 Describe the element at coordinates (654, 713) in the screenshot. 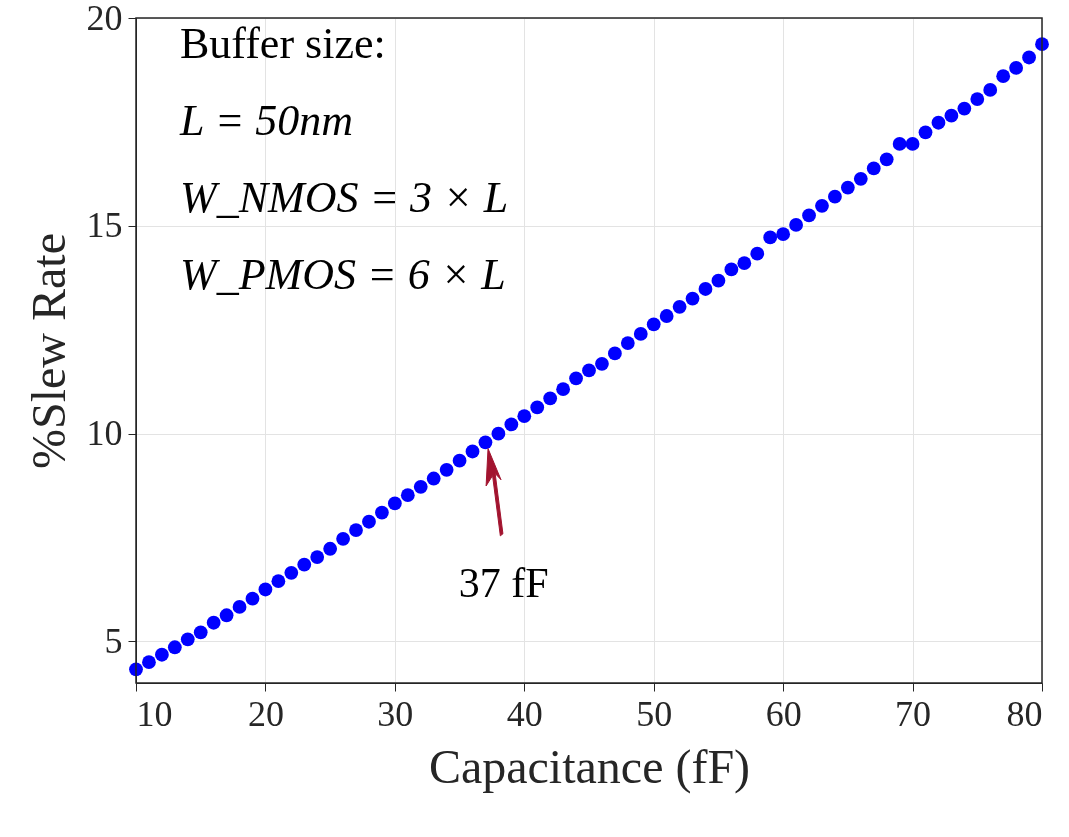

I see `x-tick-label: 50` at that location.